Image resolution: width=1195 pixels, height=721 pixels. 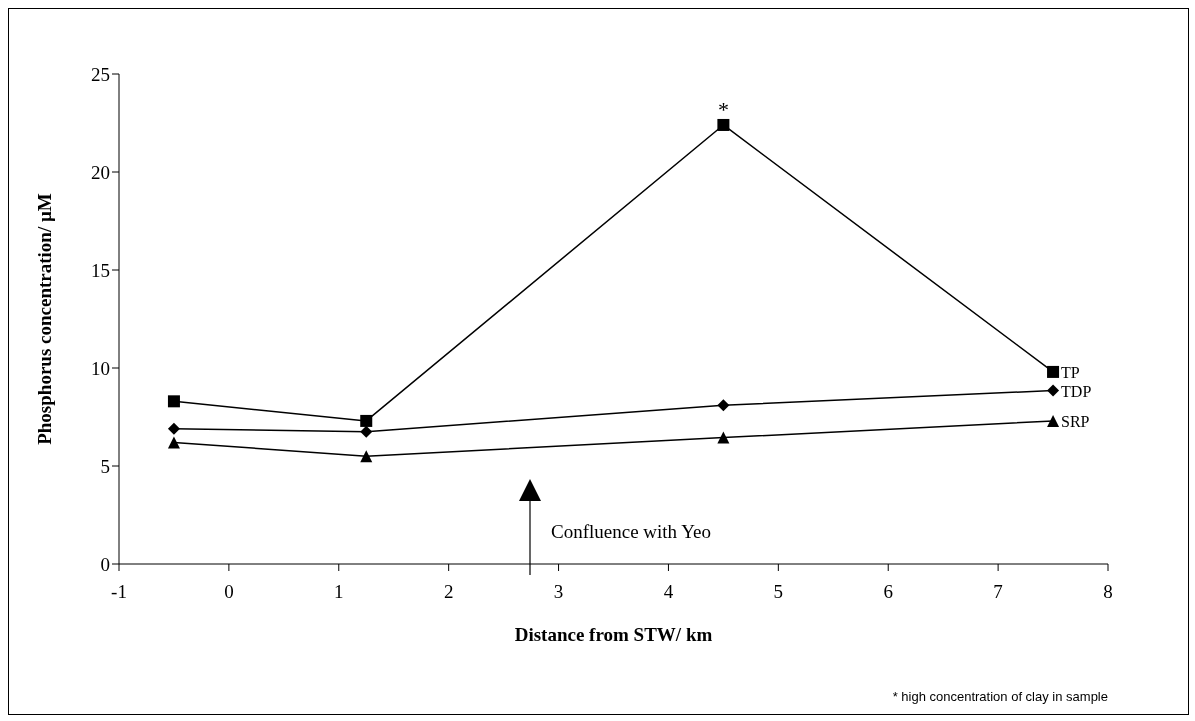 I want to click on series-label: SRP, so click(x=1075, y=421).